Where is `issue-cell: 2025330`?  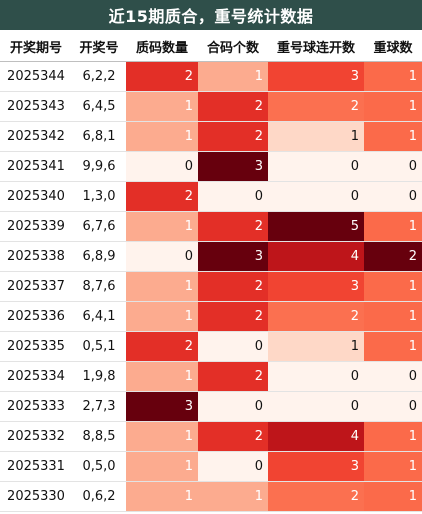 issue-cell: 2025330 is located at coordinates (36, 496).